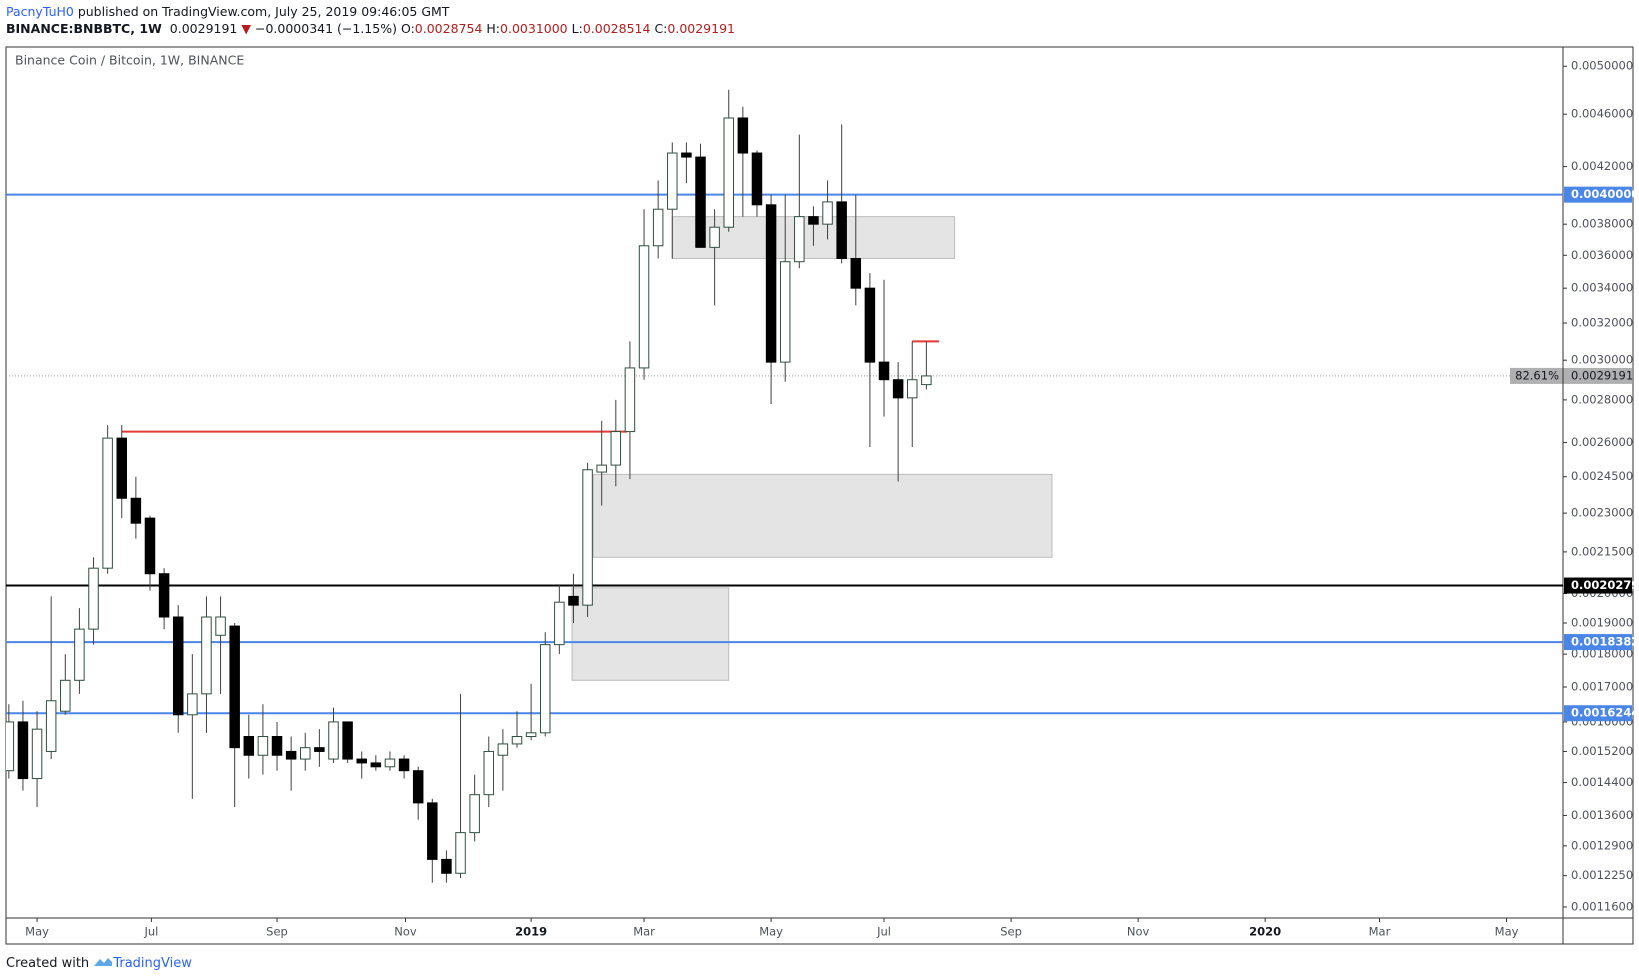 The height and width of the screenshot is (980, 1639). Describe the element at coordinates (448, 28) in the screenshot. I see `ohlc-value: 0.0028754` at that location.